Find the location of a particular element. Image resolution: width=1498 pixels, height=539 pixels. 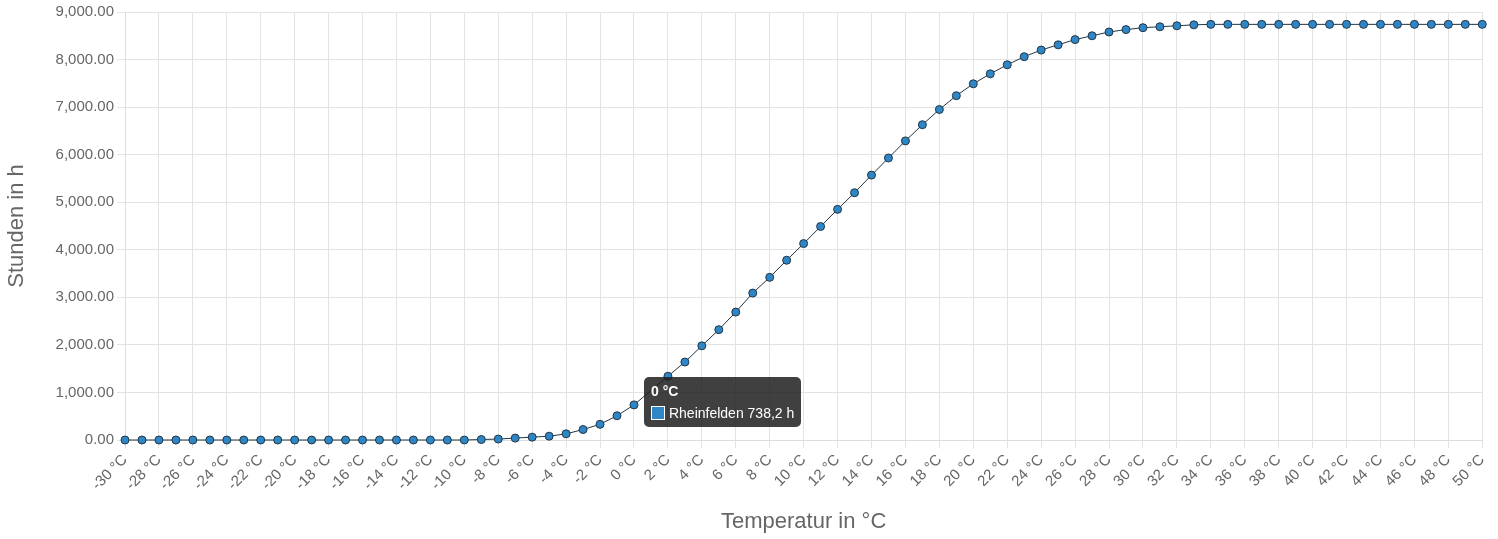

category-label: 0 °C is located at coordinates (664, 390).